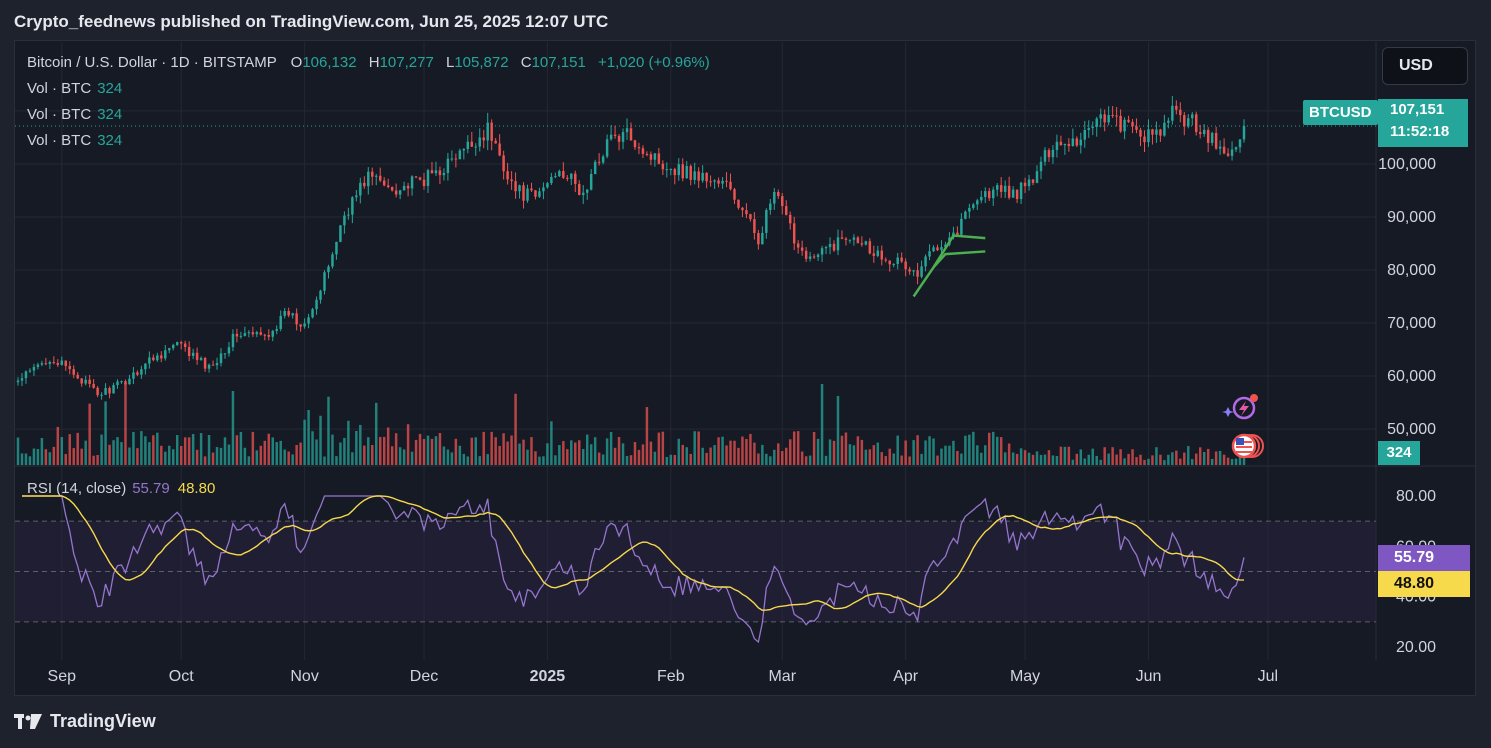 The width and height of the screenshot is (1491, 748). Describe the element at coordinates (74, 140) in the screenshot. I see `volume-legend: Vol · BTC 324` at that location.